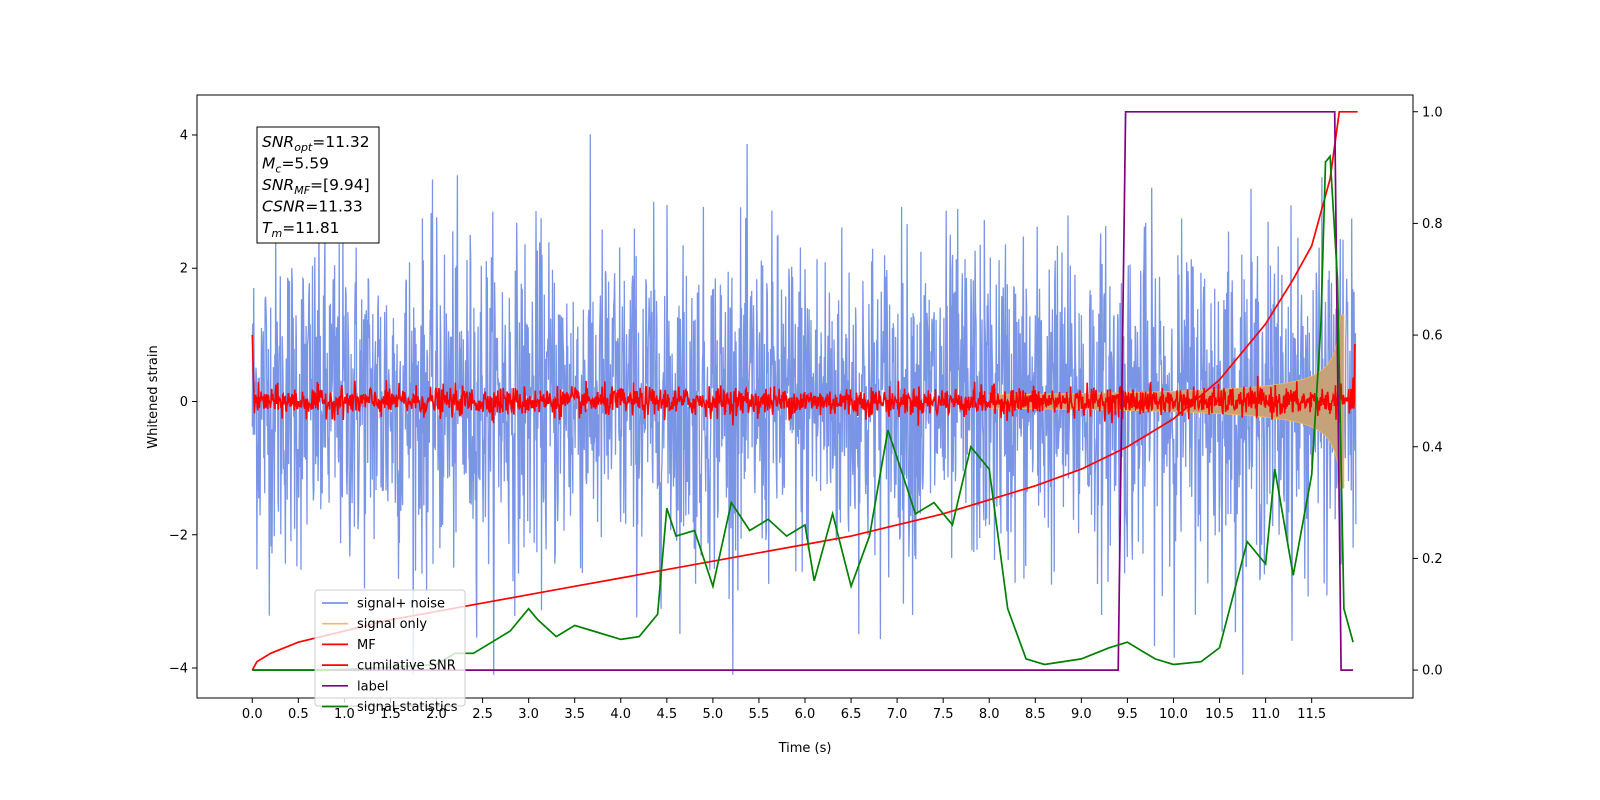 The image size is (1600, 800). What do you see at coordinates (713, 714) in the screenshot?
I see `x-tick-label: 5.0` at bounding box center [713, 714].